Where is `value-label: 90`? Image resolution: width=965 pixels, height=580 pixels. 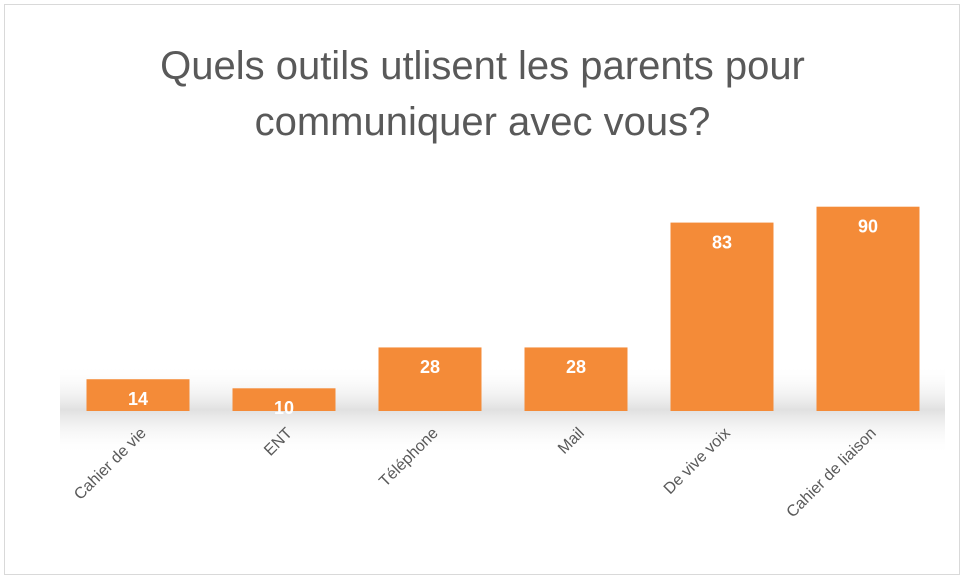 value-label: 90 is located at coordinates (868, 226).